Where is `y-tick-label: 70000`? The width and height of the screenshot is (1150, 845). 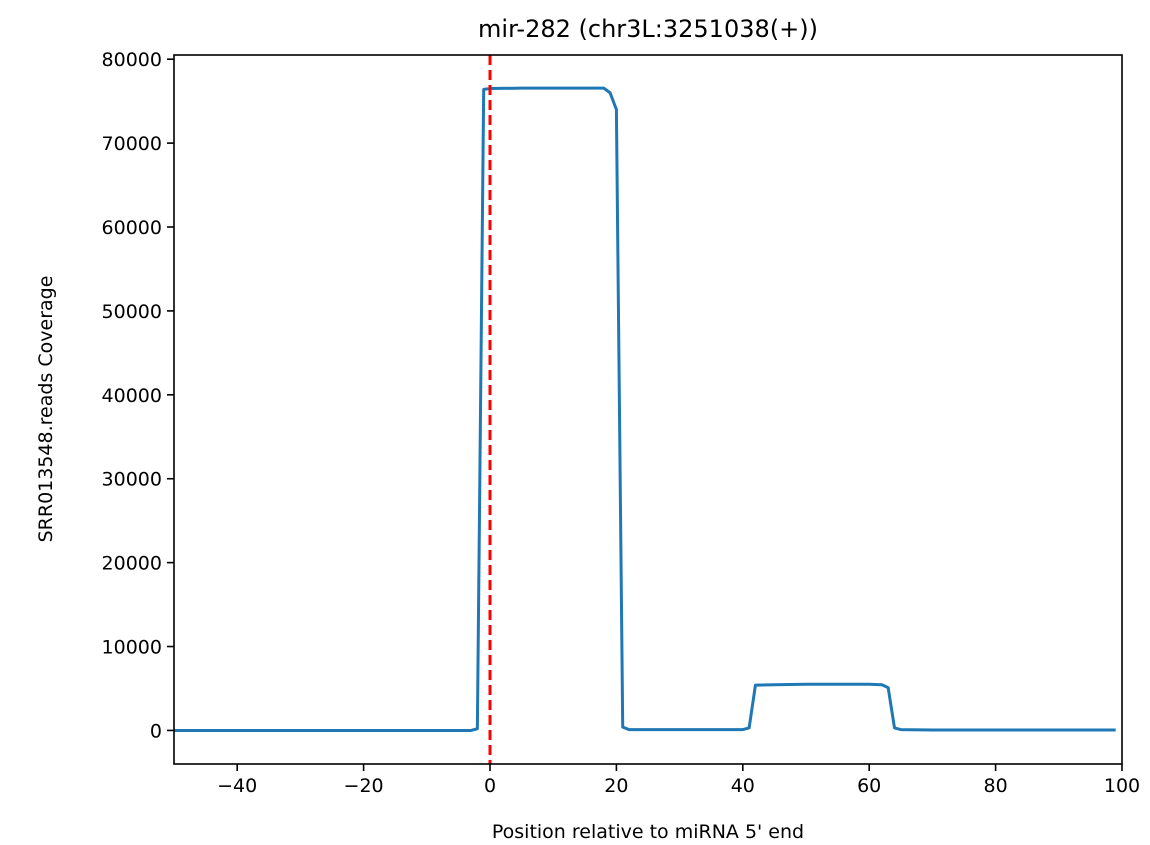 y-tick-label: 70000 is located at coordinates (132, 144).